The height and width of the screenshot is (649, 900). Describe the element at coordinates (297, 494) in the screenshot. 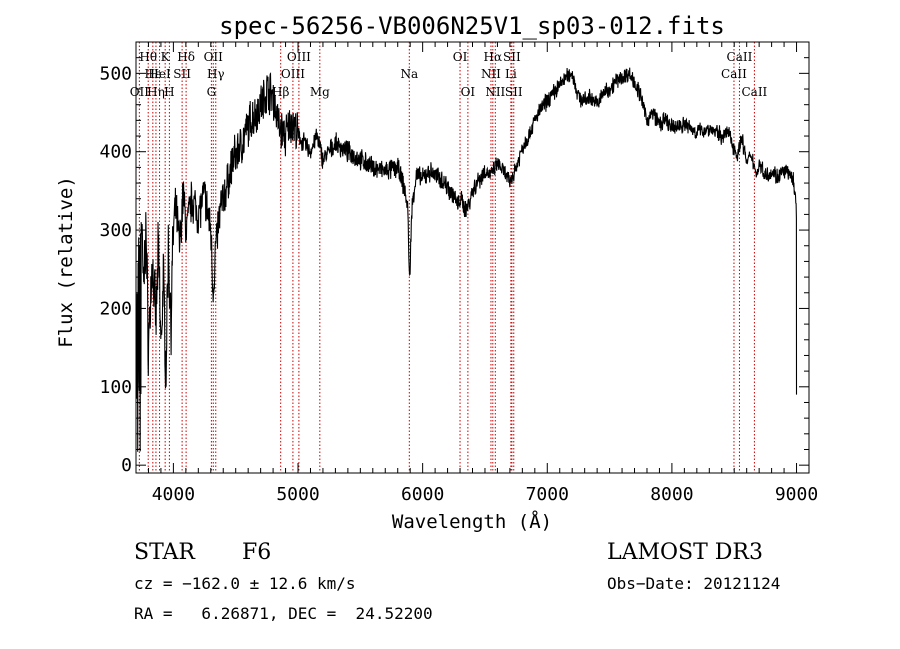

I see `x-tick-label: 5000` at that location.